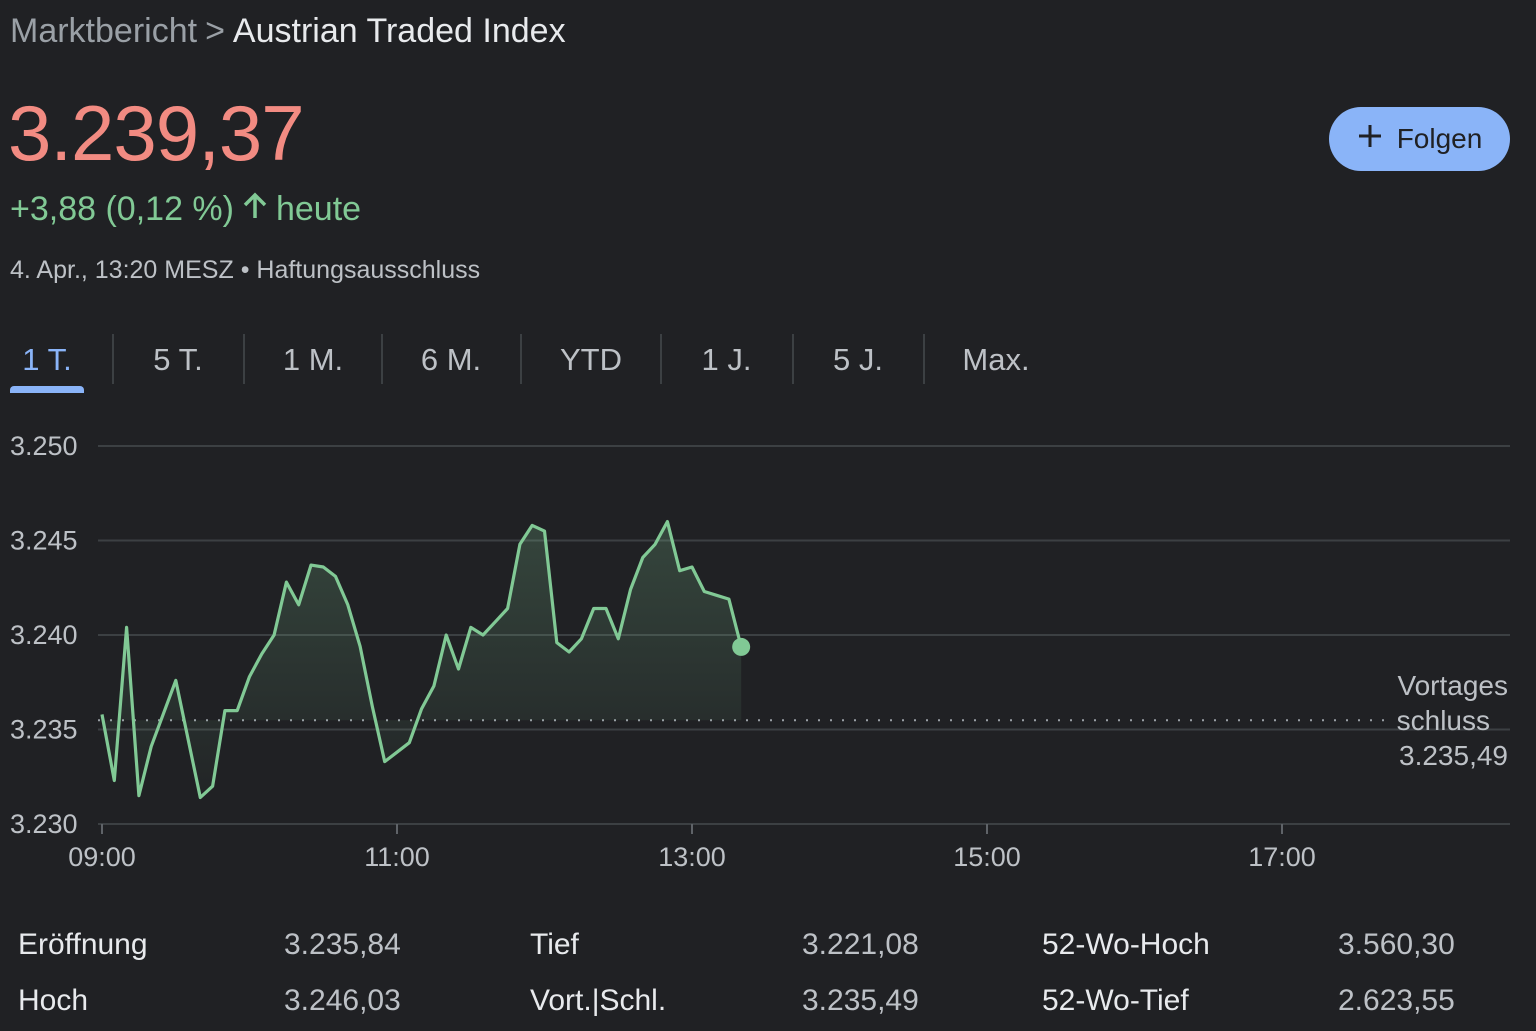 The width and height of the screenshot is (1536, 1031). I want to click on stat-value: 3.235,84, so click(342, 944).